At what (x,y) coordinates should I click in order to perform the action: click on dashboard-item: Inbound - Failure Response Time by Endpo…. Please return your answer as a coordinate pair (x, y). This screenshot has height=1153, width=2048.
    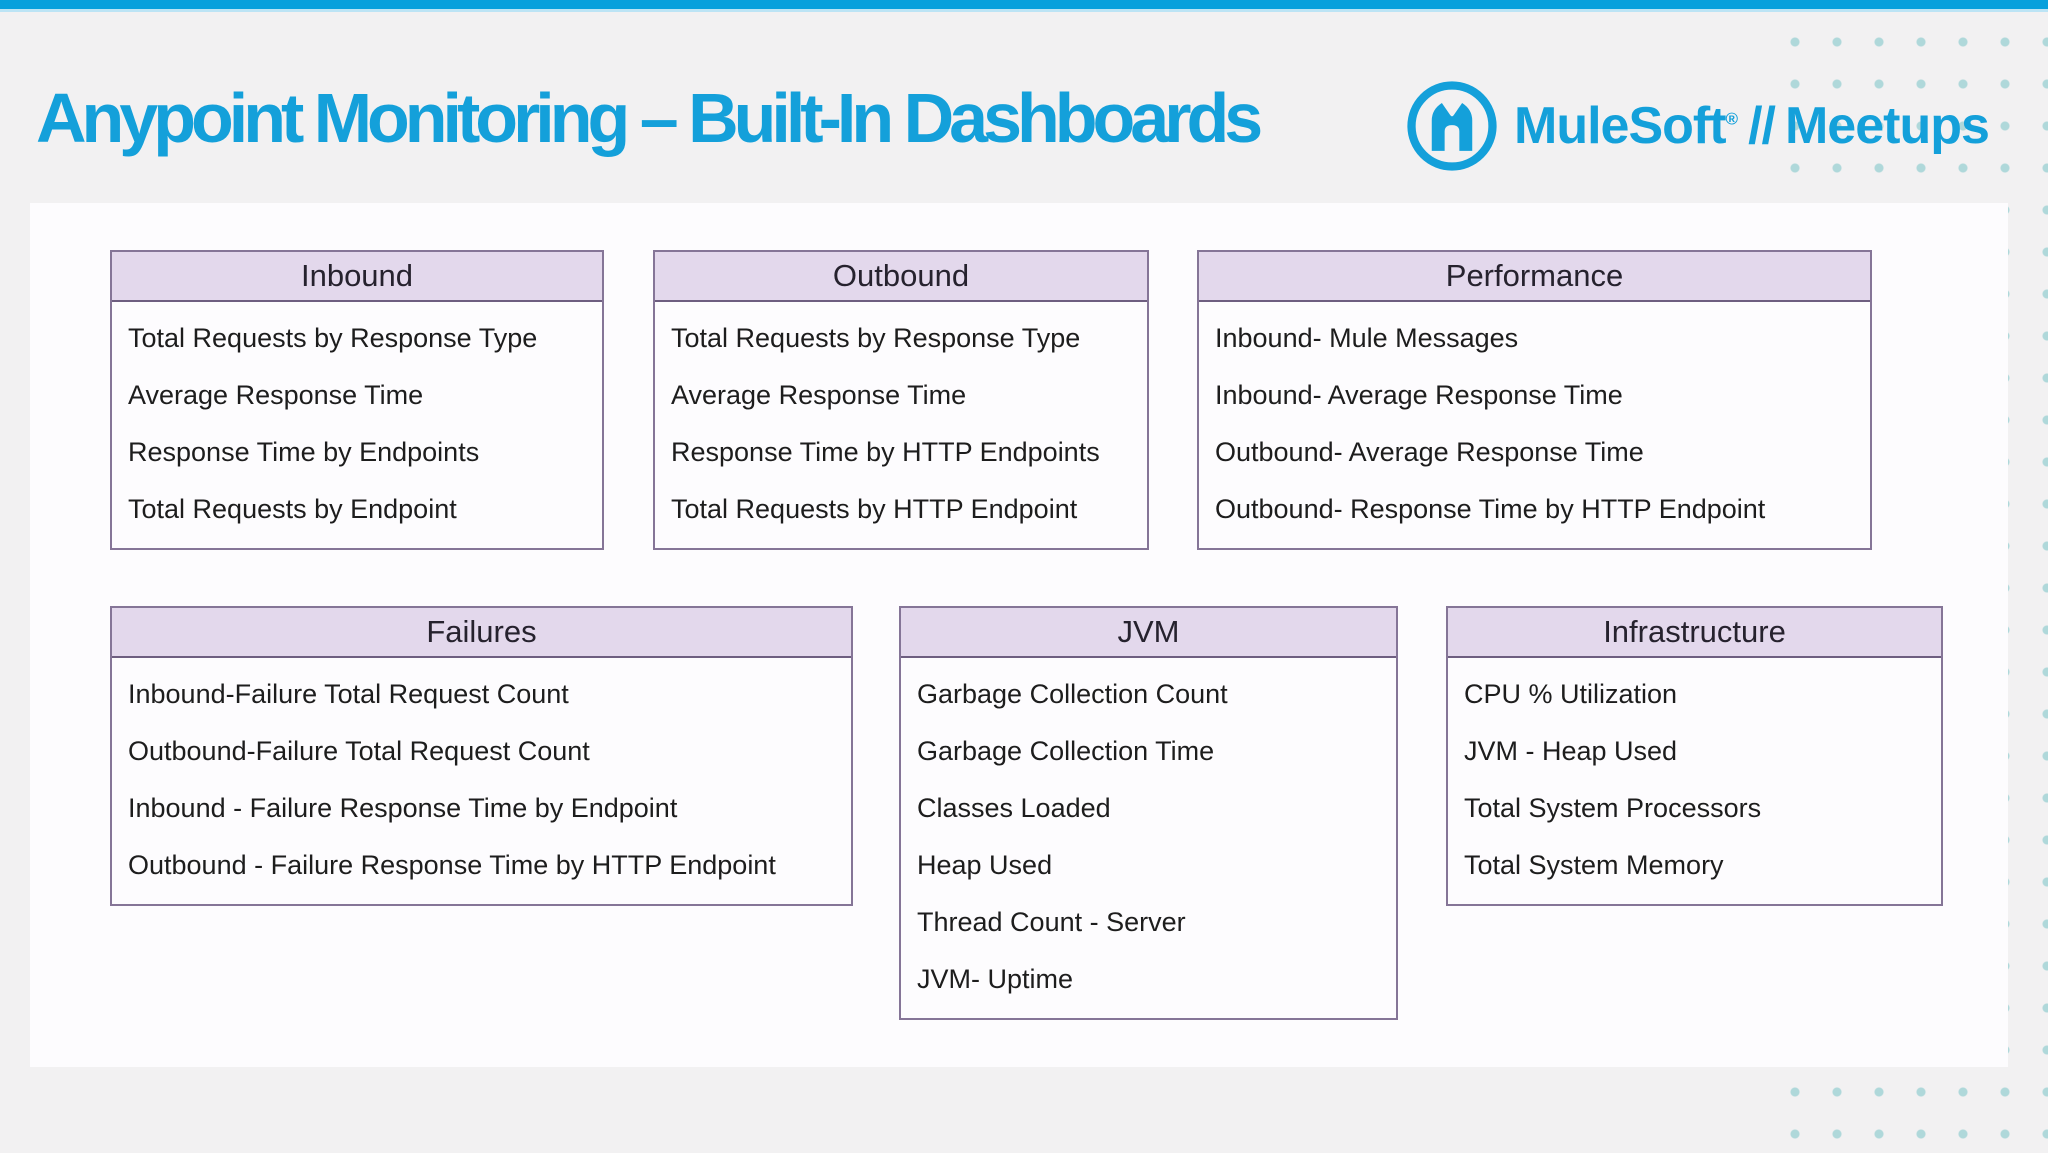
    Looking at the image, I should click on (403, 808).